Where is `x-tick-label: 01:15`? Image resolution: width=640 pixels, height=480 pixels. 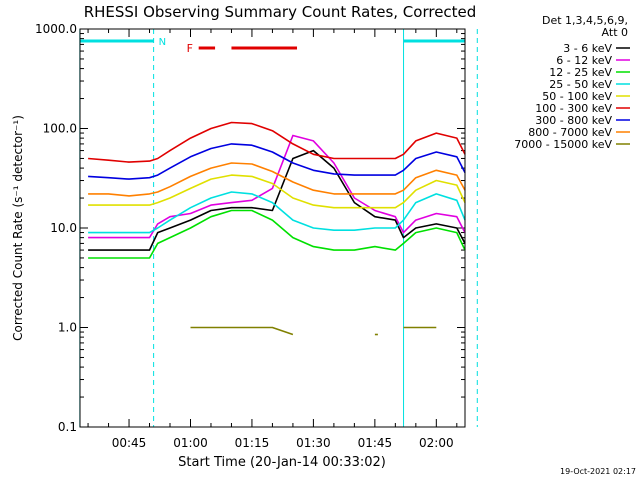
x-tick-label: 01:15 is located at coordinates (252, 443).